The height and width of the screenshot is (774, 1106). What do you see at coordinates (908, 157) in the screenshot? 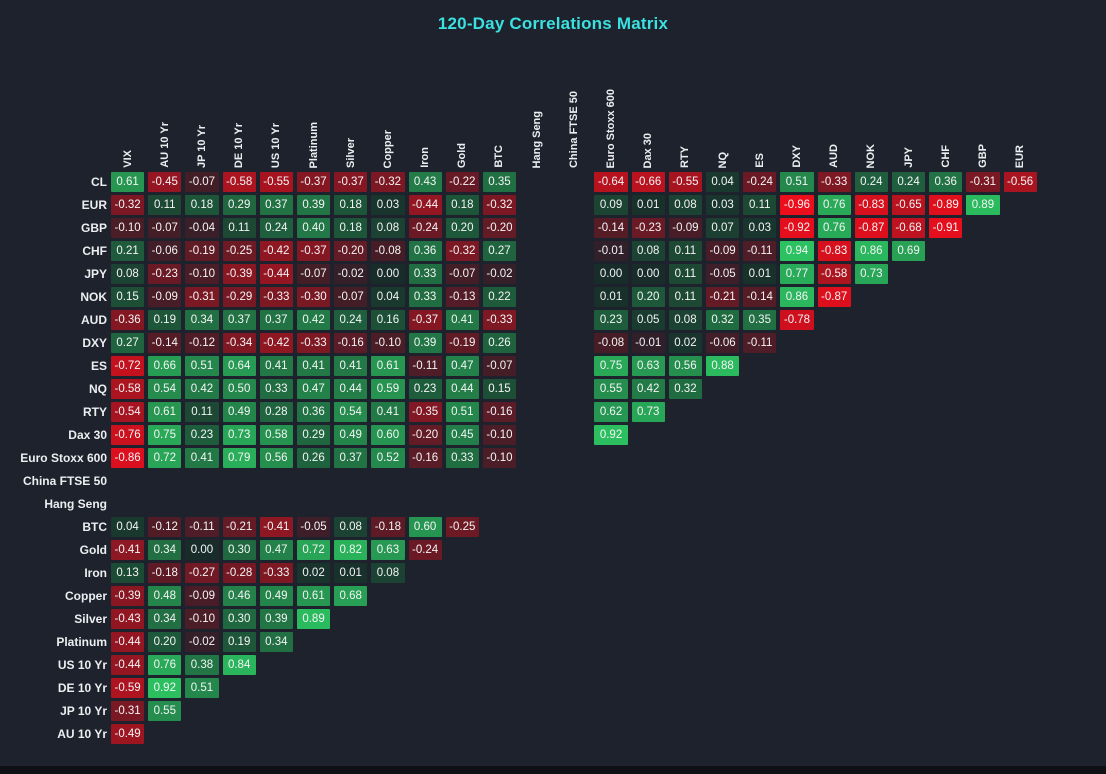
I see `column-header: JPY` at bounding box center [908, 157].